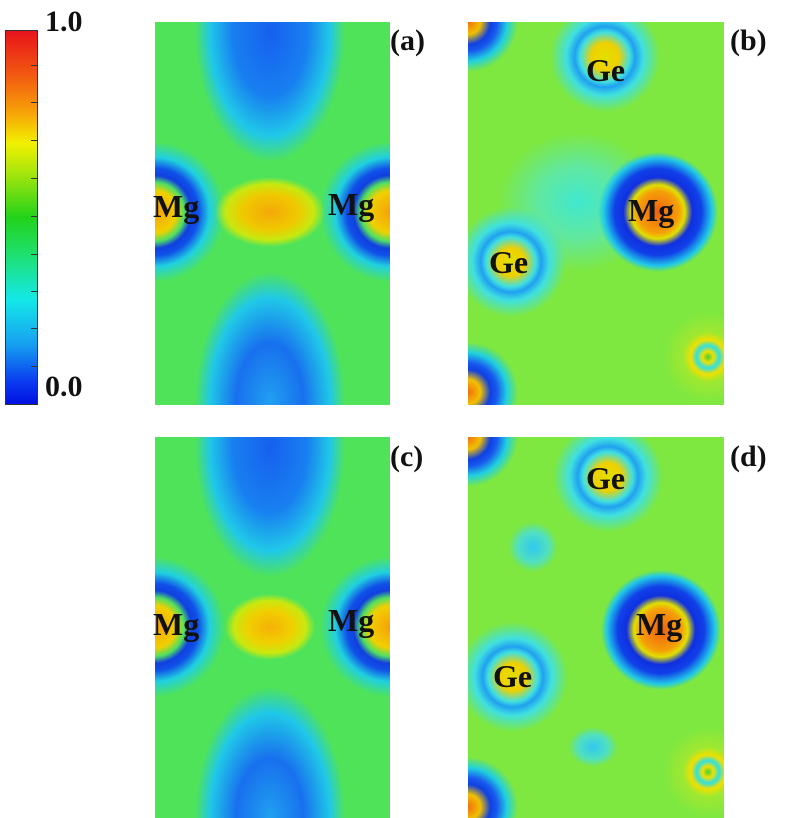 This screenshot has width=786, height=818. I want to click on panel-label: (b), so click(748, 40).